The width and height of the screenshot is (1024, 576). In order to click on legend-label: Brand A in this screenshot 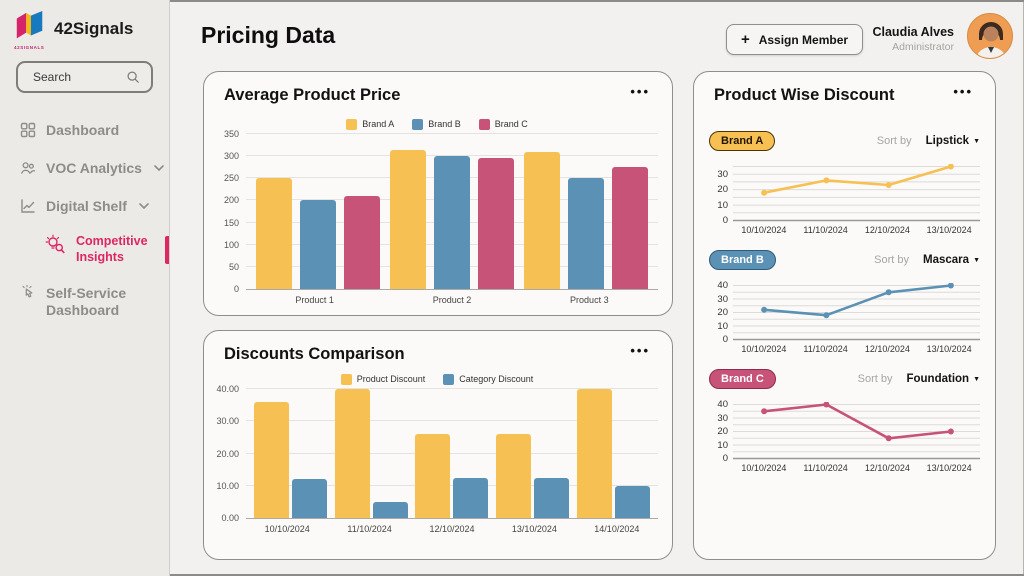, I will do `click(378, 124)`.